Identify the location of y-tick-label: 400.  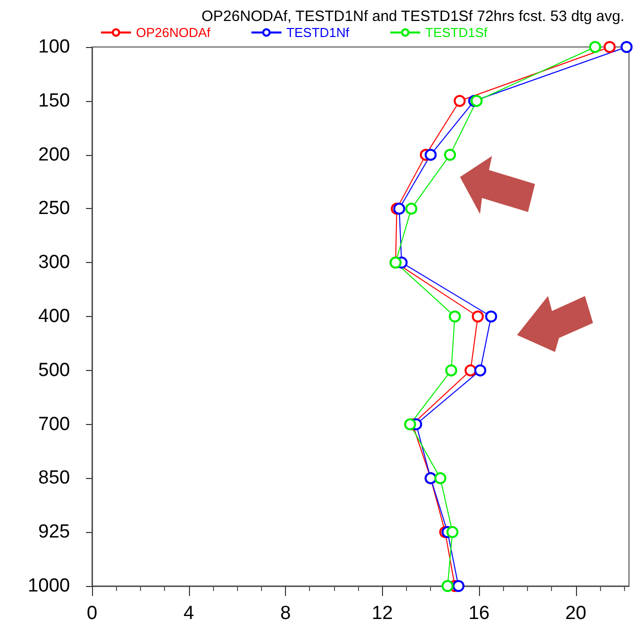
(54, 316).